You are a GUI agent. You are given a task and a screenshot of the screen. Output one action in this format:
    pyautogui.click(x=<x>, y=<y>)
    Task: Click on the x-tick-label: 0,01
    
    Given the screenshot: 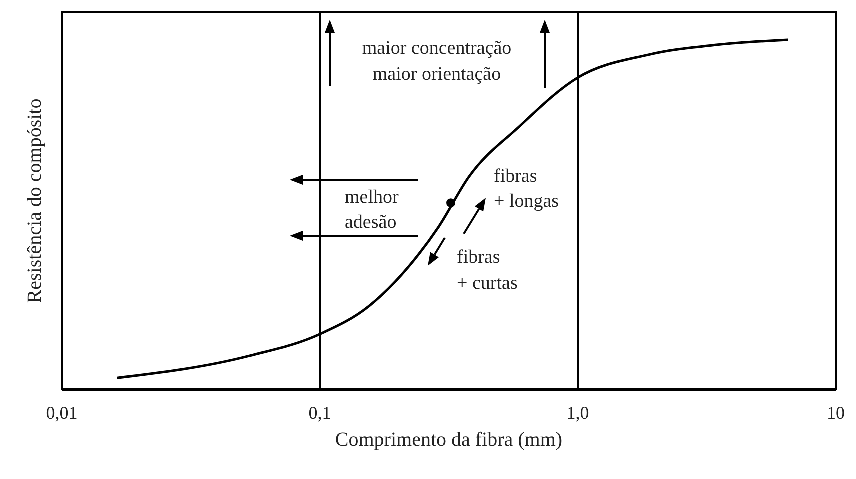 What is the action you would take?
    pyautogui.click(x=62, y=412)
    